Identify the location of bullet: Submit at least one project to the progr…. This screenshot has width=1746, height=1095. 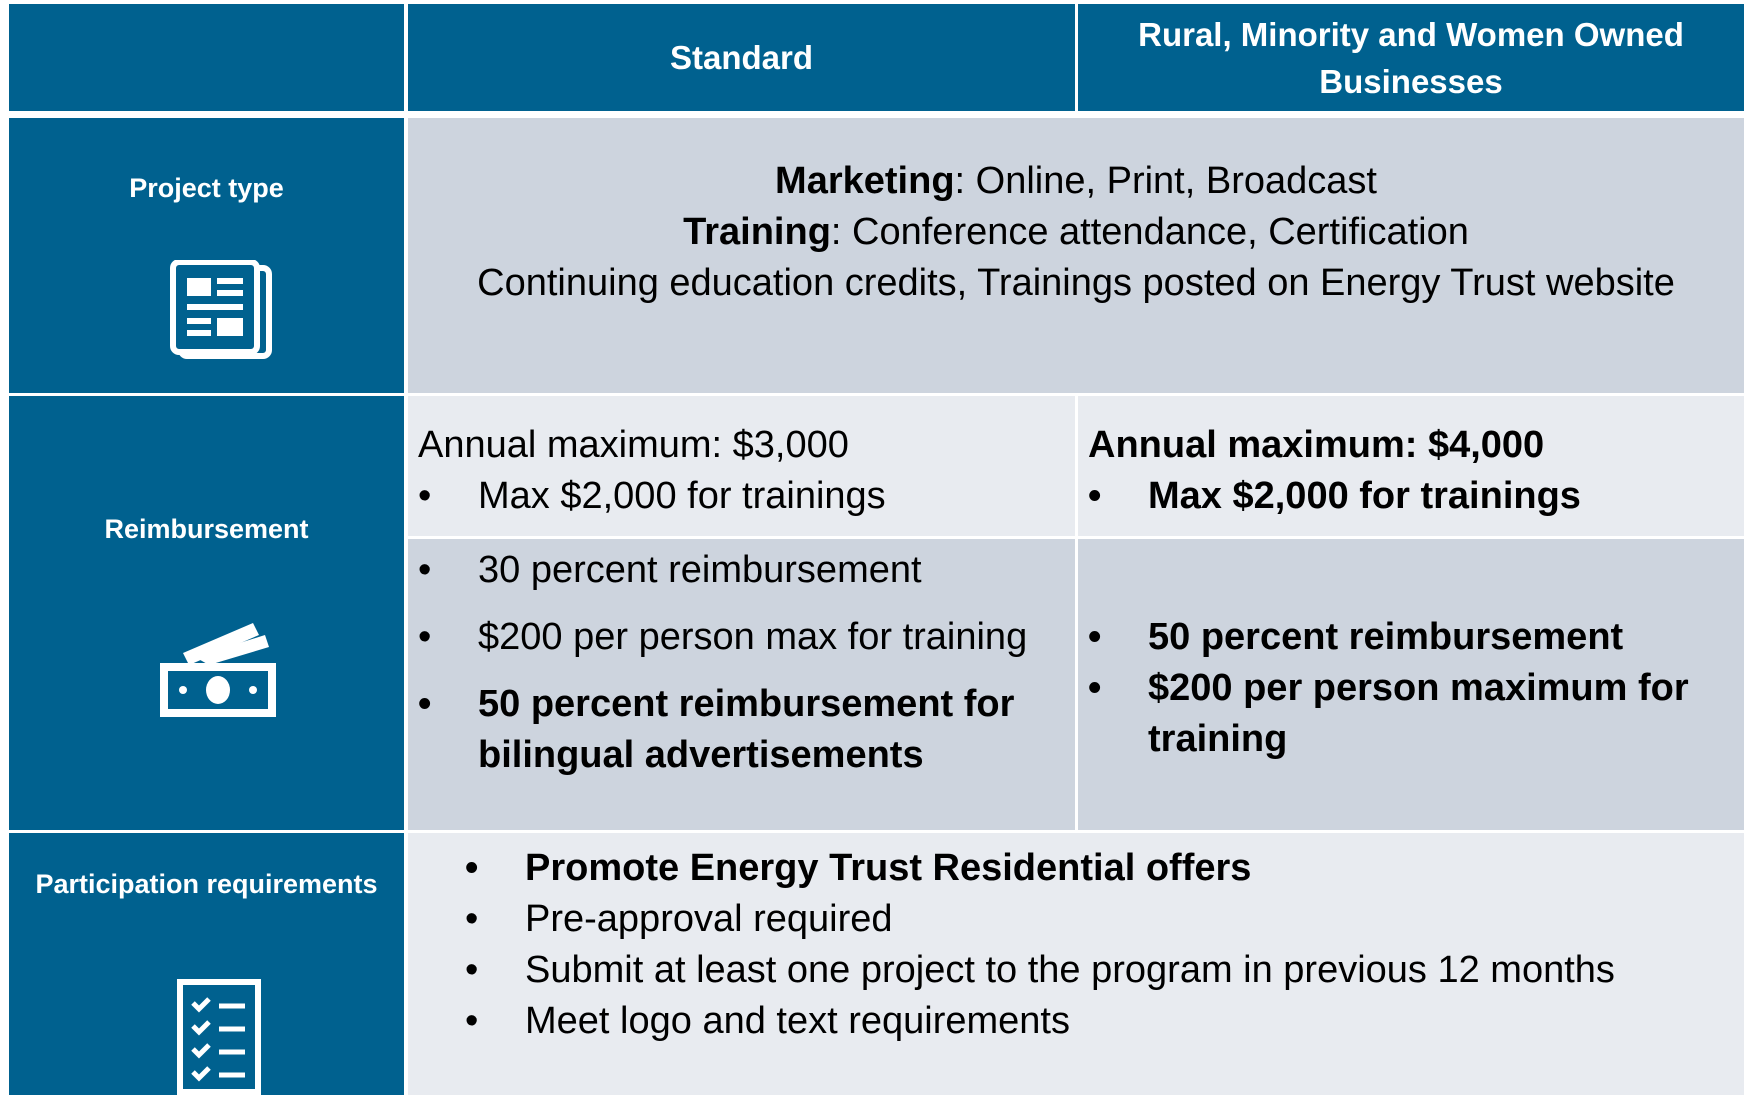
(1074, 970).